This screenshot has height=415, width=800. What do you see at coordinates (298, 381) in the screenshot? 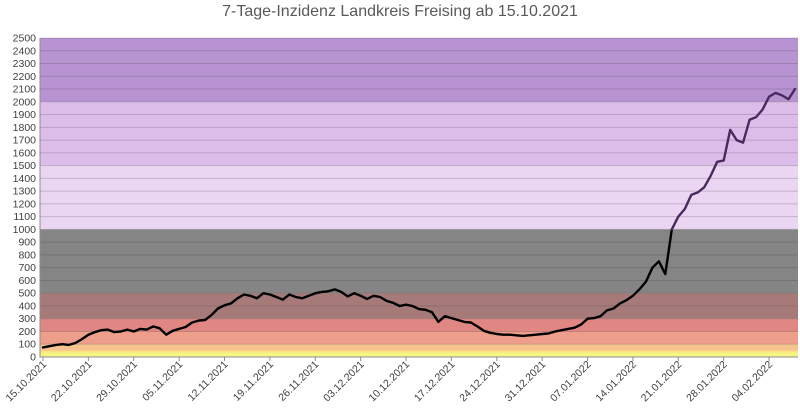
I see `x-tick-label: 26.11.2021` at bounding box center [298, 381].